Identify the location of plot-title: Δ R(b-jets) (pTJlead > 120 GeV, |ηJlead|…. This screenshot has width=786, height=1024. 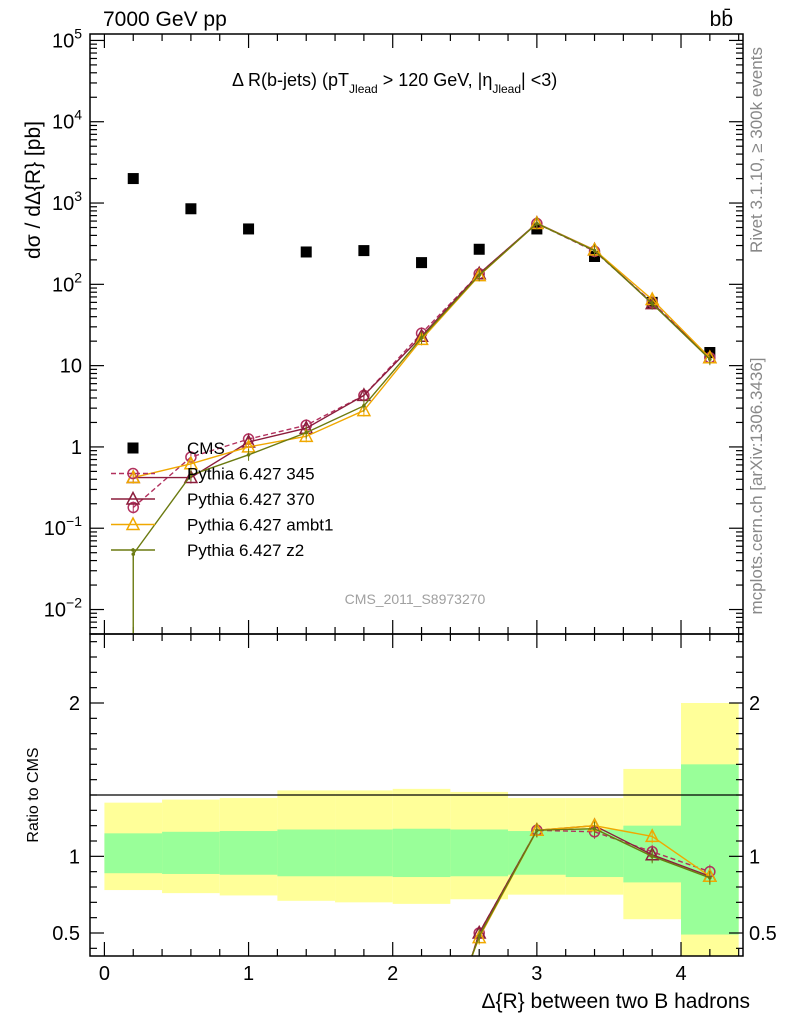
(394, 83).